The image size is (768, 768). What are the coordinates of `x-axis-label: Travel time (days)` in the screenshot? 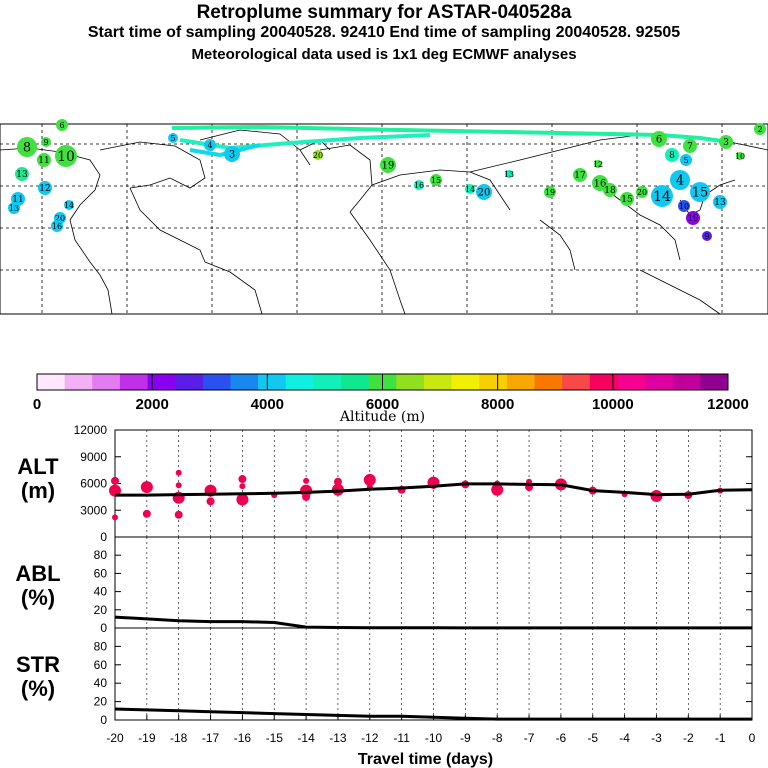 It's located at (425, 759).